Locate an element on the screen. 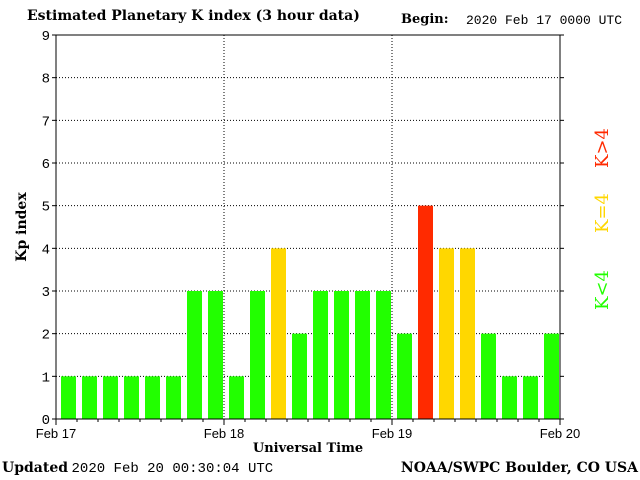 Image resolution: width=640 pixels, height=480 pixels. y-tick-label-4: 4 is located at coordinates (46, 250).